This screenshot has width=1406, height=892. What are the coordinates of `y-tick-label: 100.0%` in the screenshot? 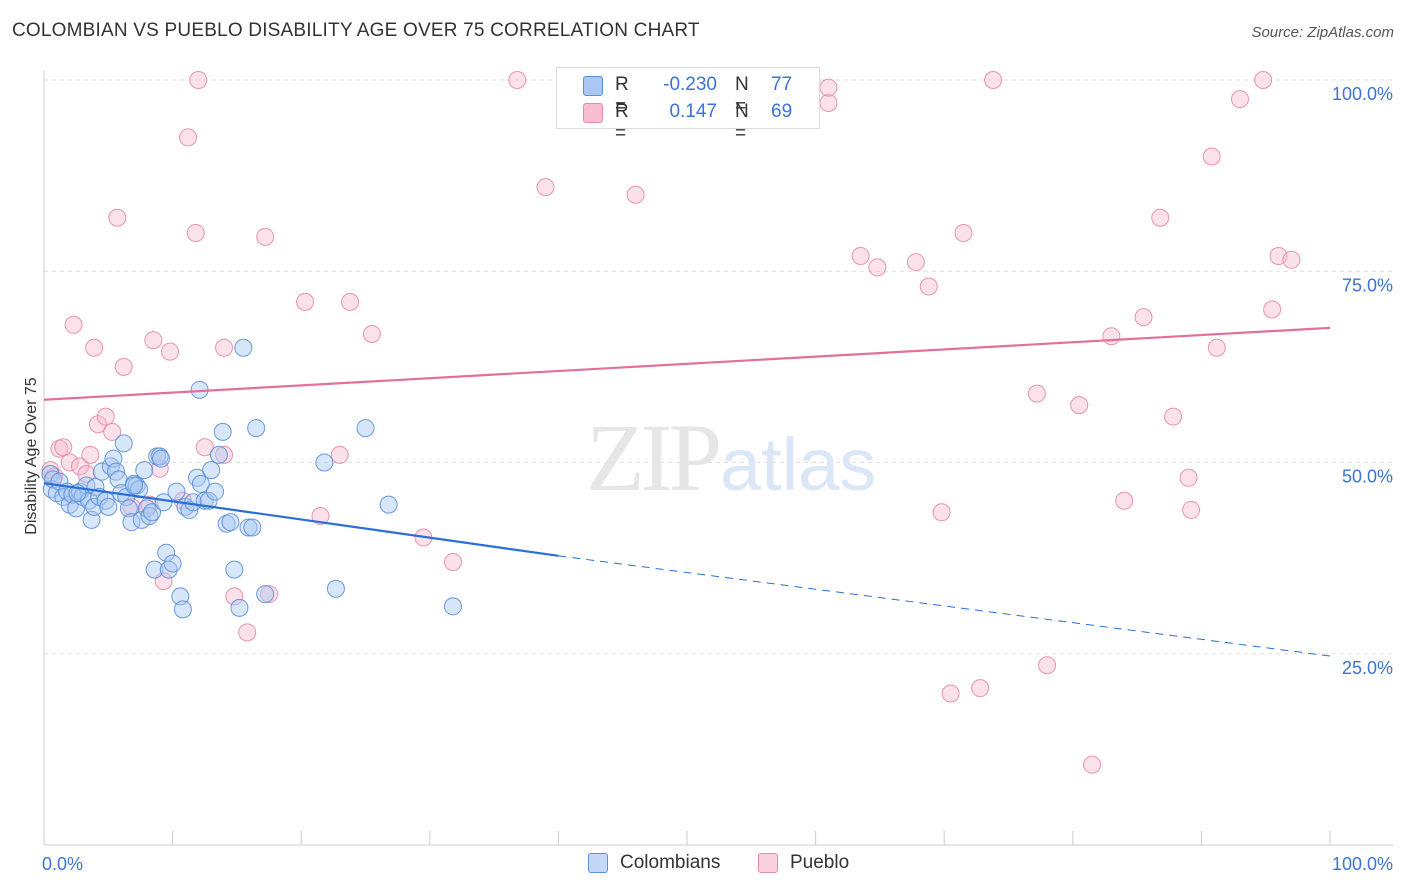 It's located at (1362, 94).